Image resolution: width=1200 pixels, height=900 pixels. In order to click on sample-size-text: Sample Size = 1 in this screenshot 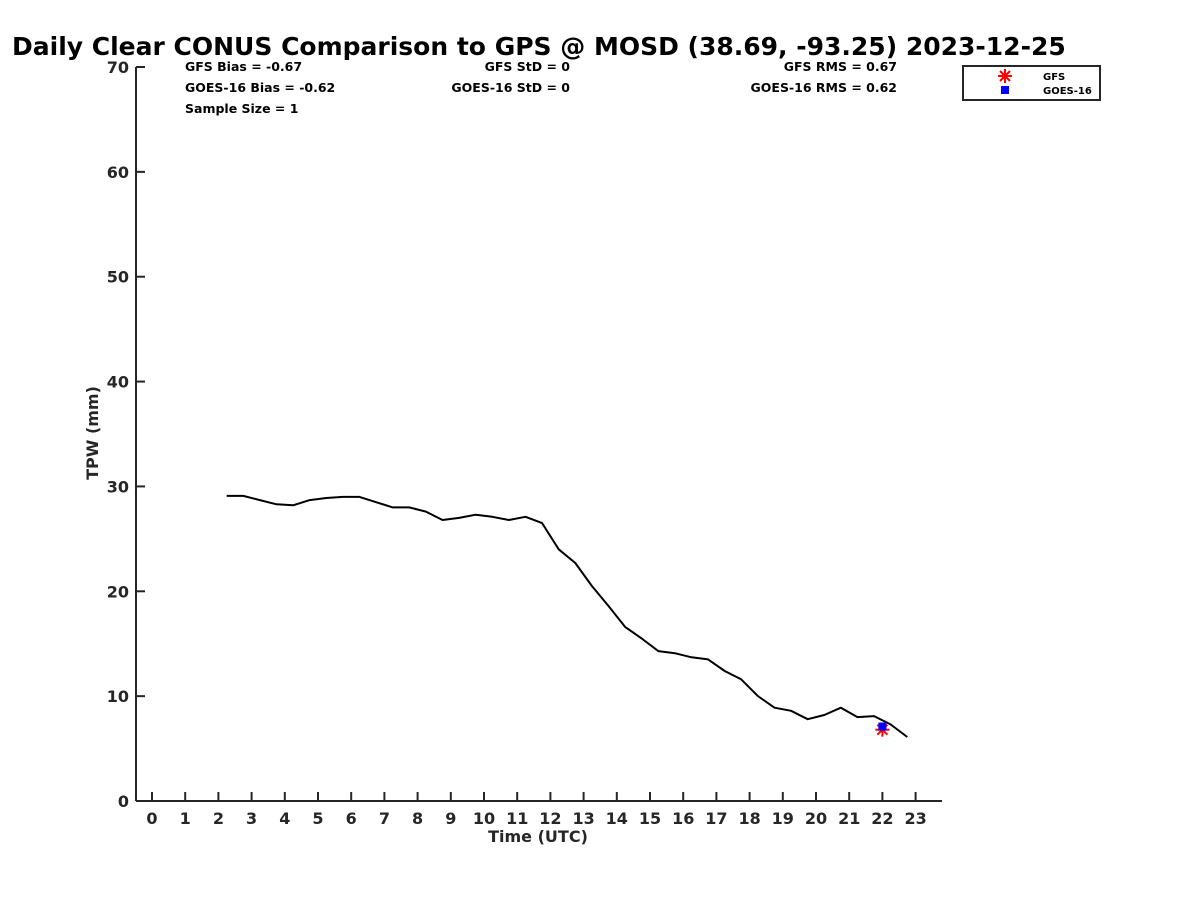, I will do `click(241, 108)`.